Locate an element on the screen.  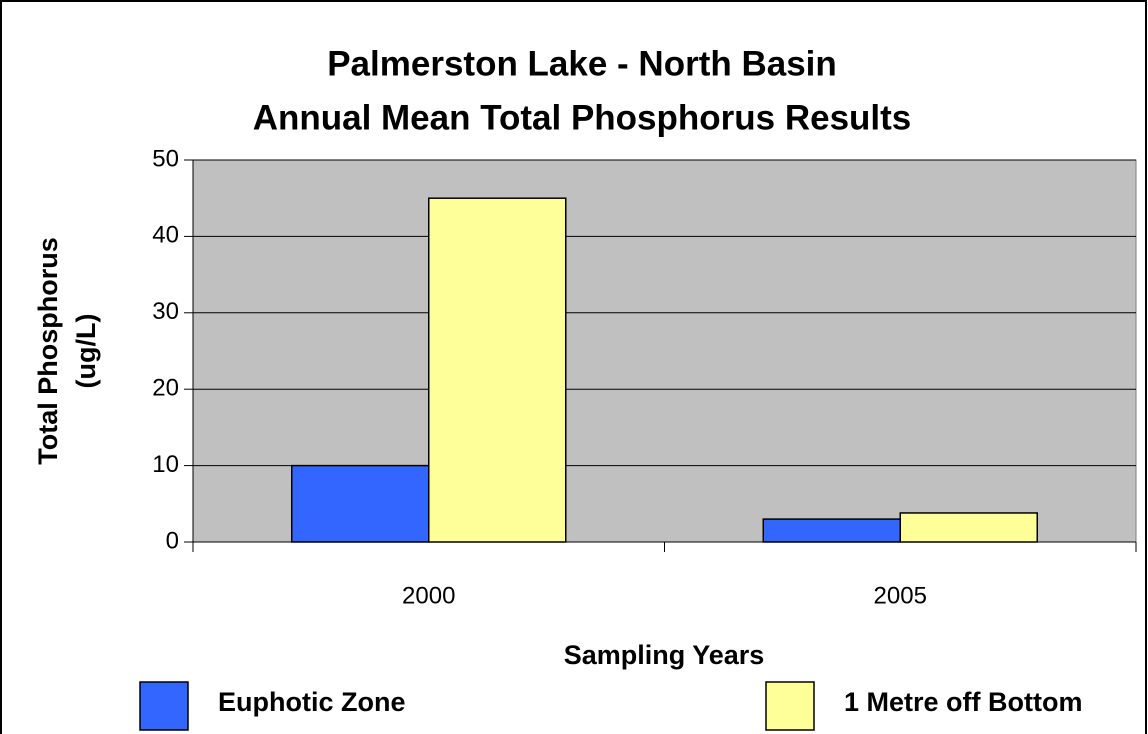
legend-label: Euphotic Zone is located at coordinates (311, 702).